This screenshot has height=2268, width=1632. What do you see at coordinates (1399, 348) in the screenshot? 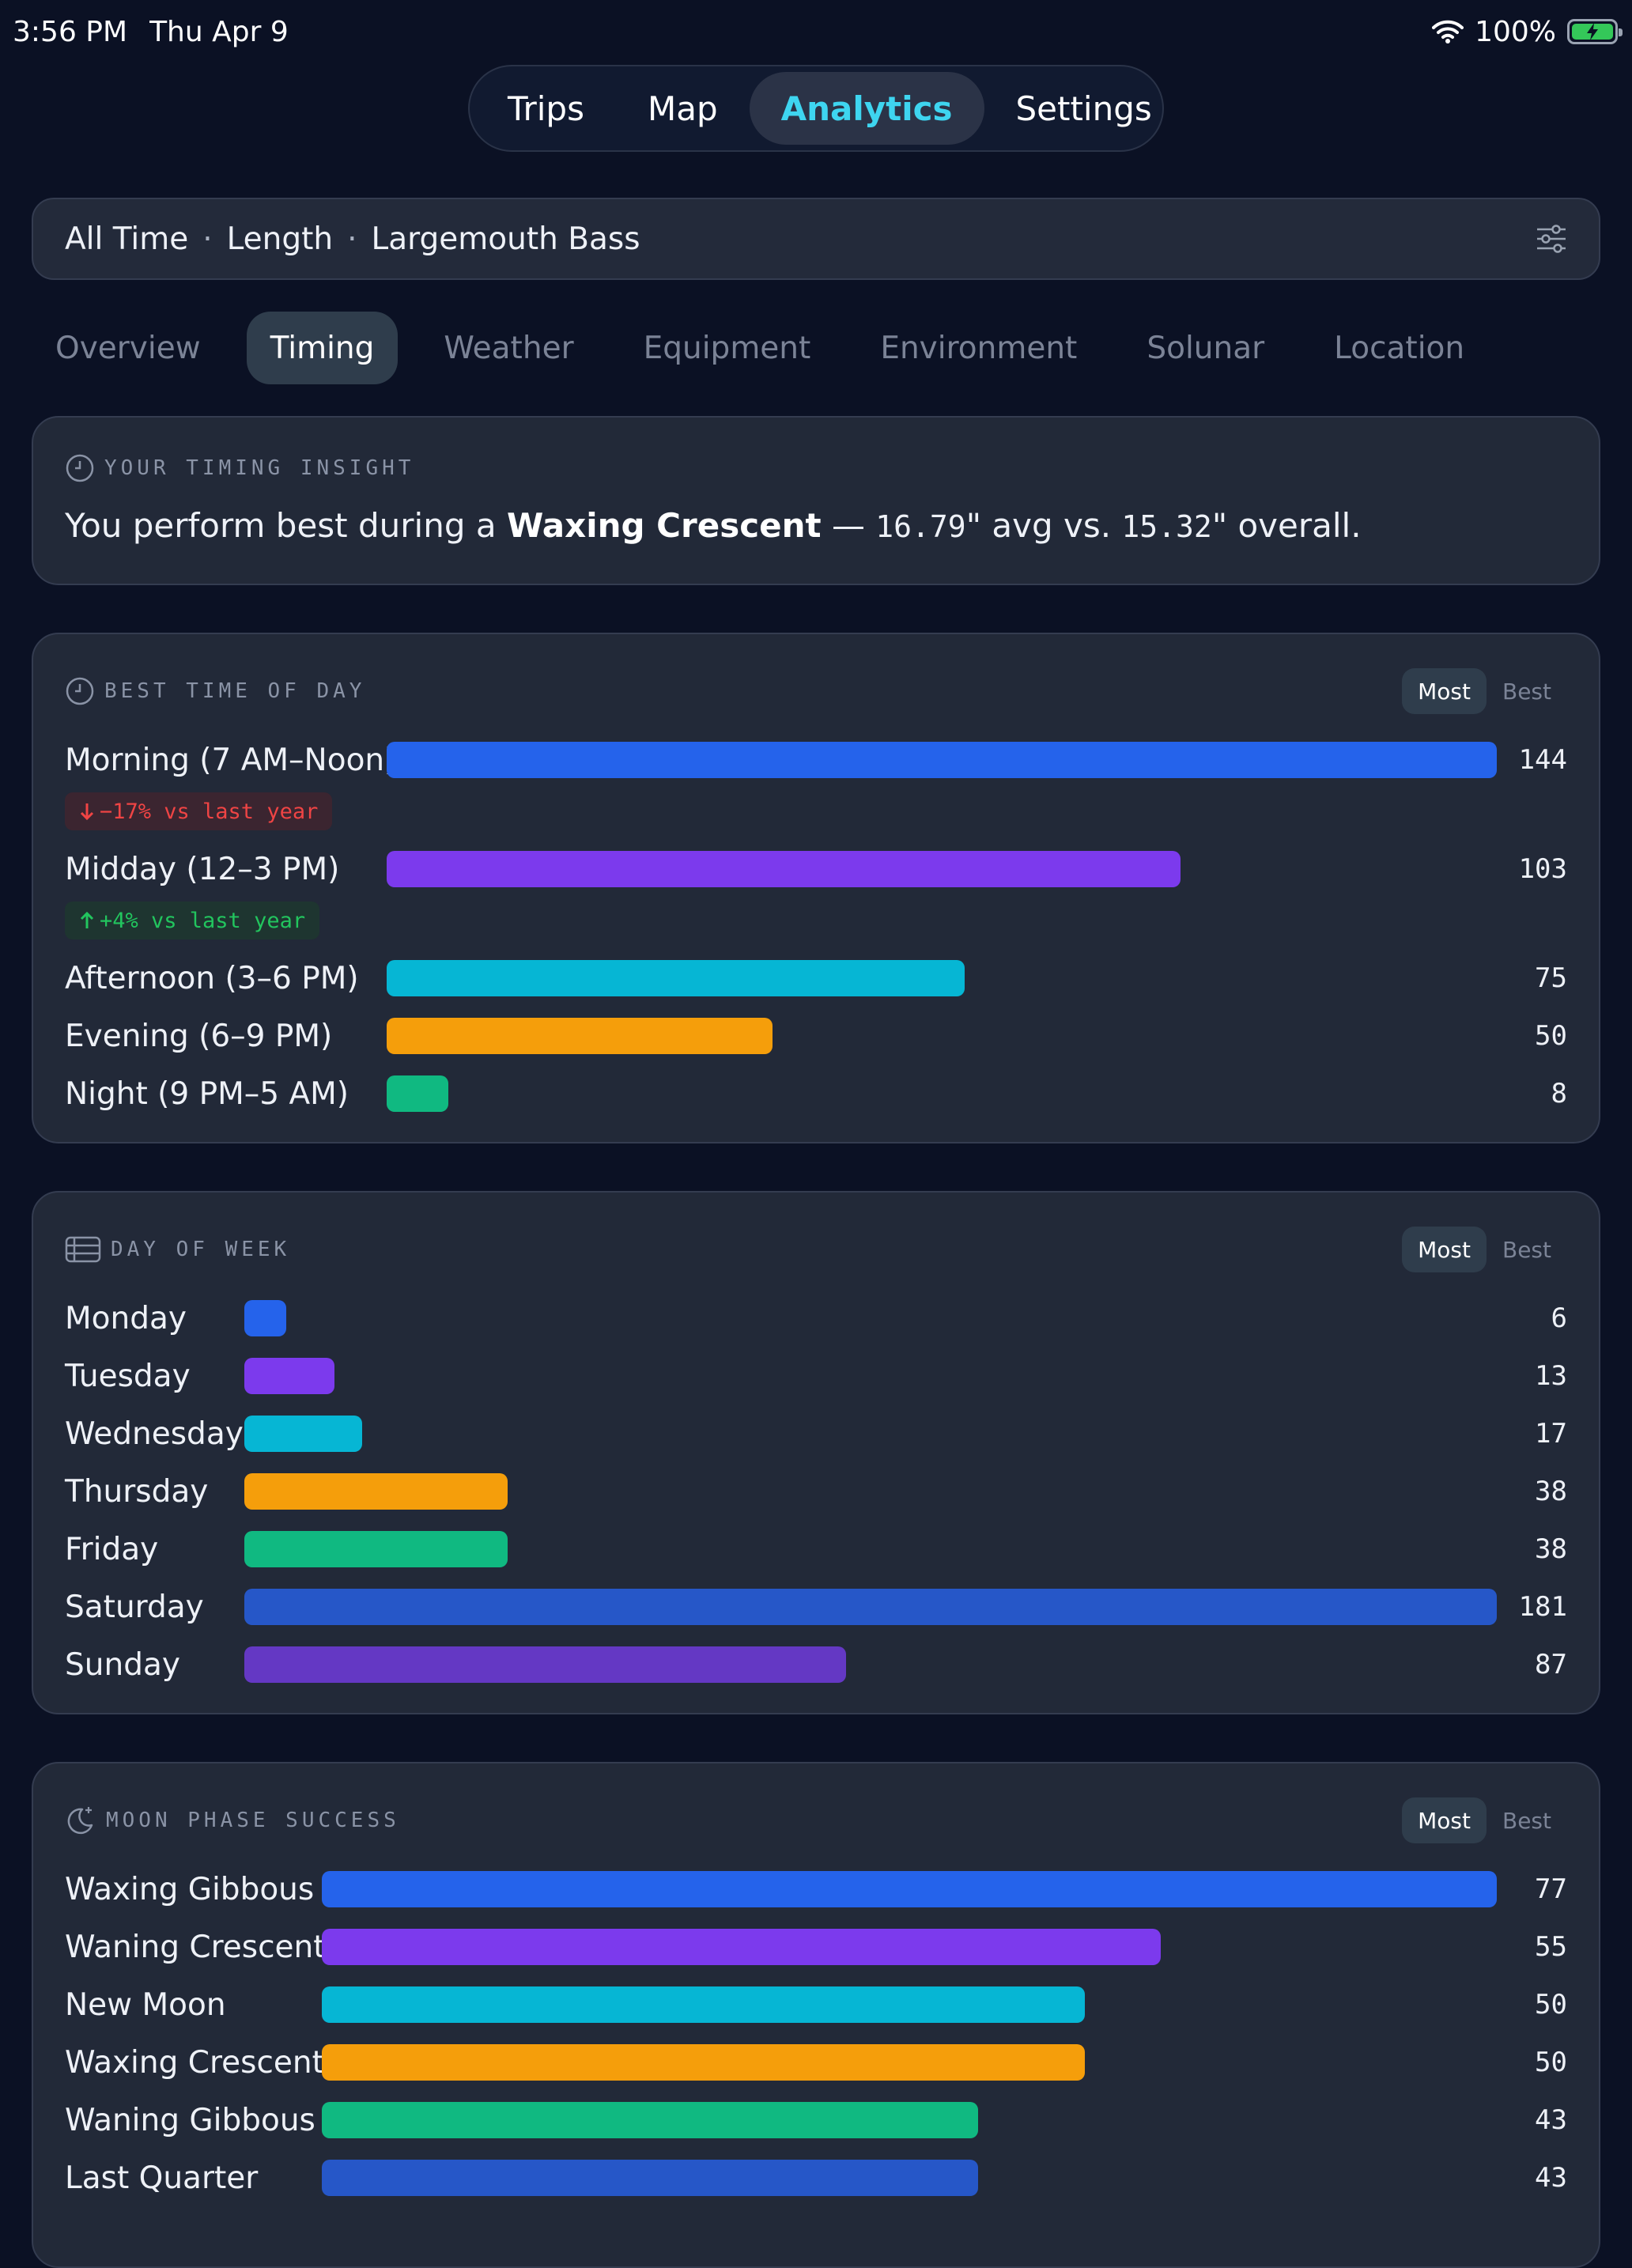
I see `tab-location: Location` at bounding box center [1399, 348].